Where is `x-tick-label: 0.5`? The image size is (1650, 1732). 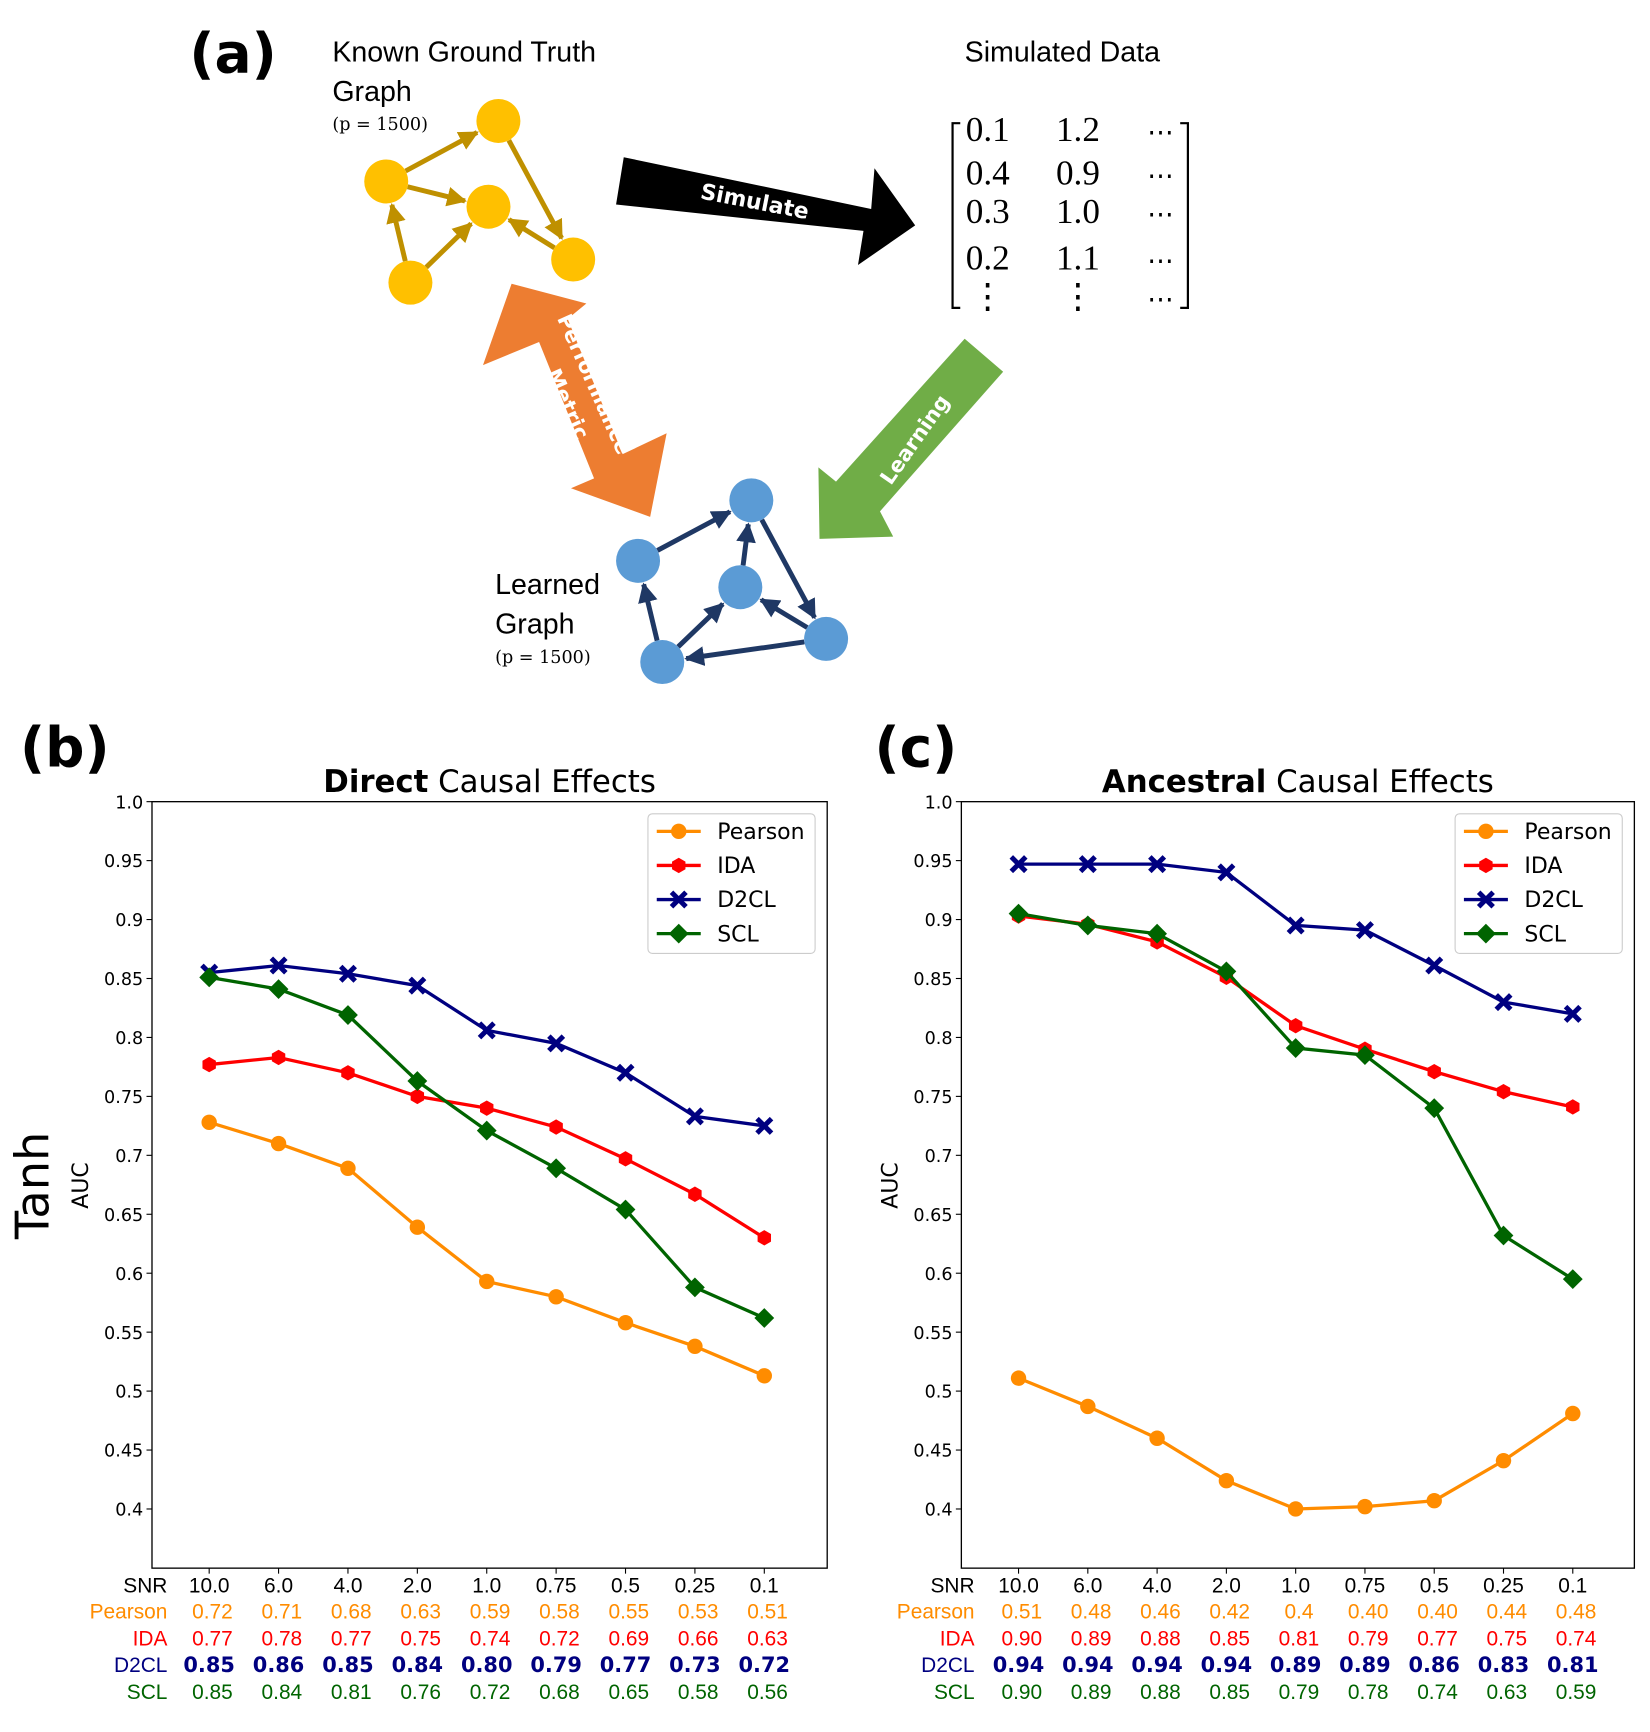
x-tick-label: 0.5 is located at coordinates (625, 1585).